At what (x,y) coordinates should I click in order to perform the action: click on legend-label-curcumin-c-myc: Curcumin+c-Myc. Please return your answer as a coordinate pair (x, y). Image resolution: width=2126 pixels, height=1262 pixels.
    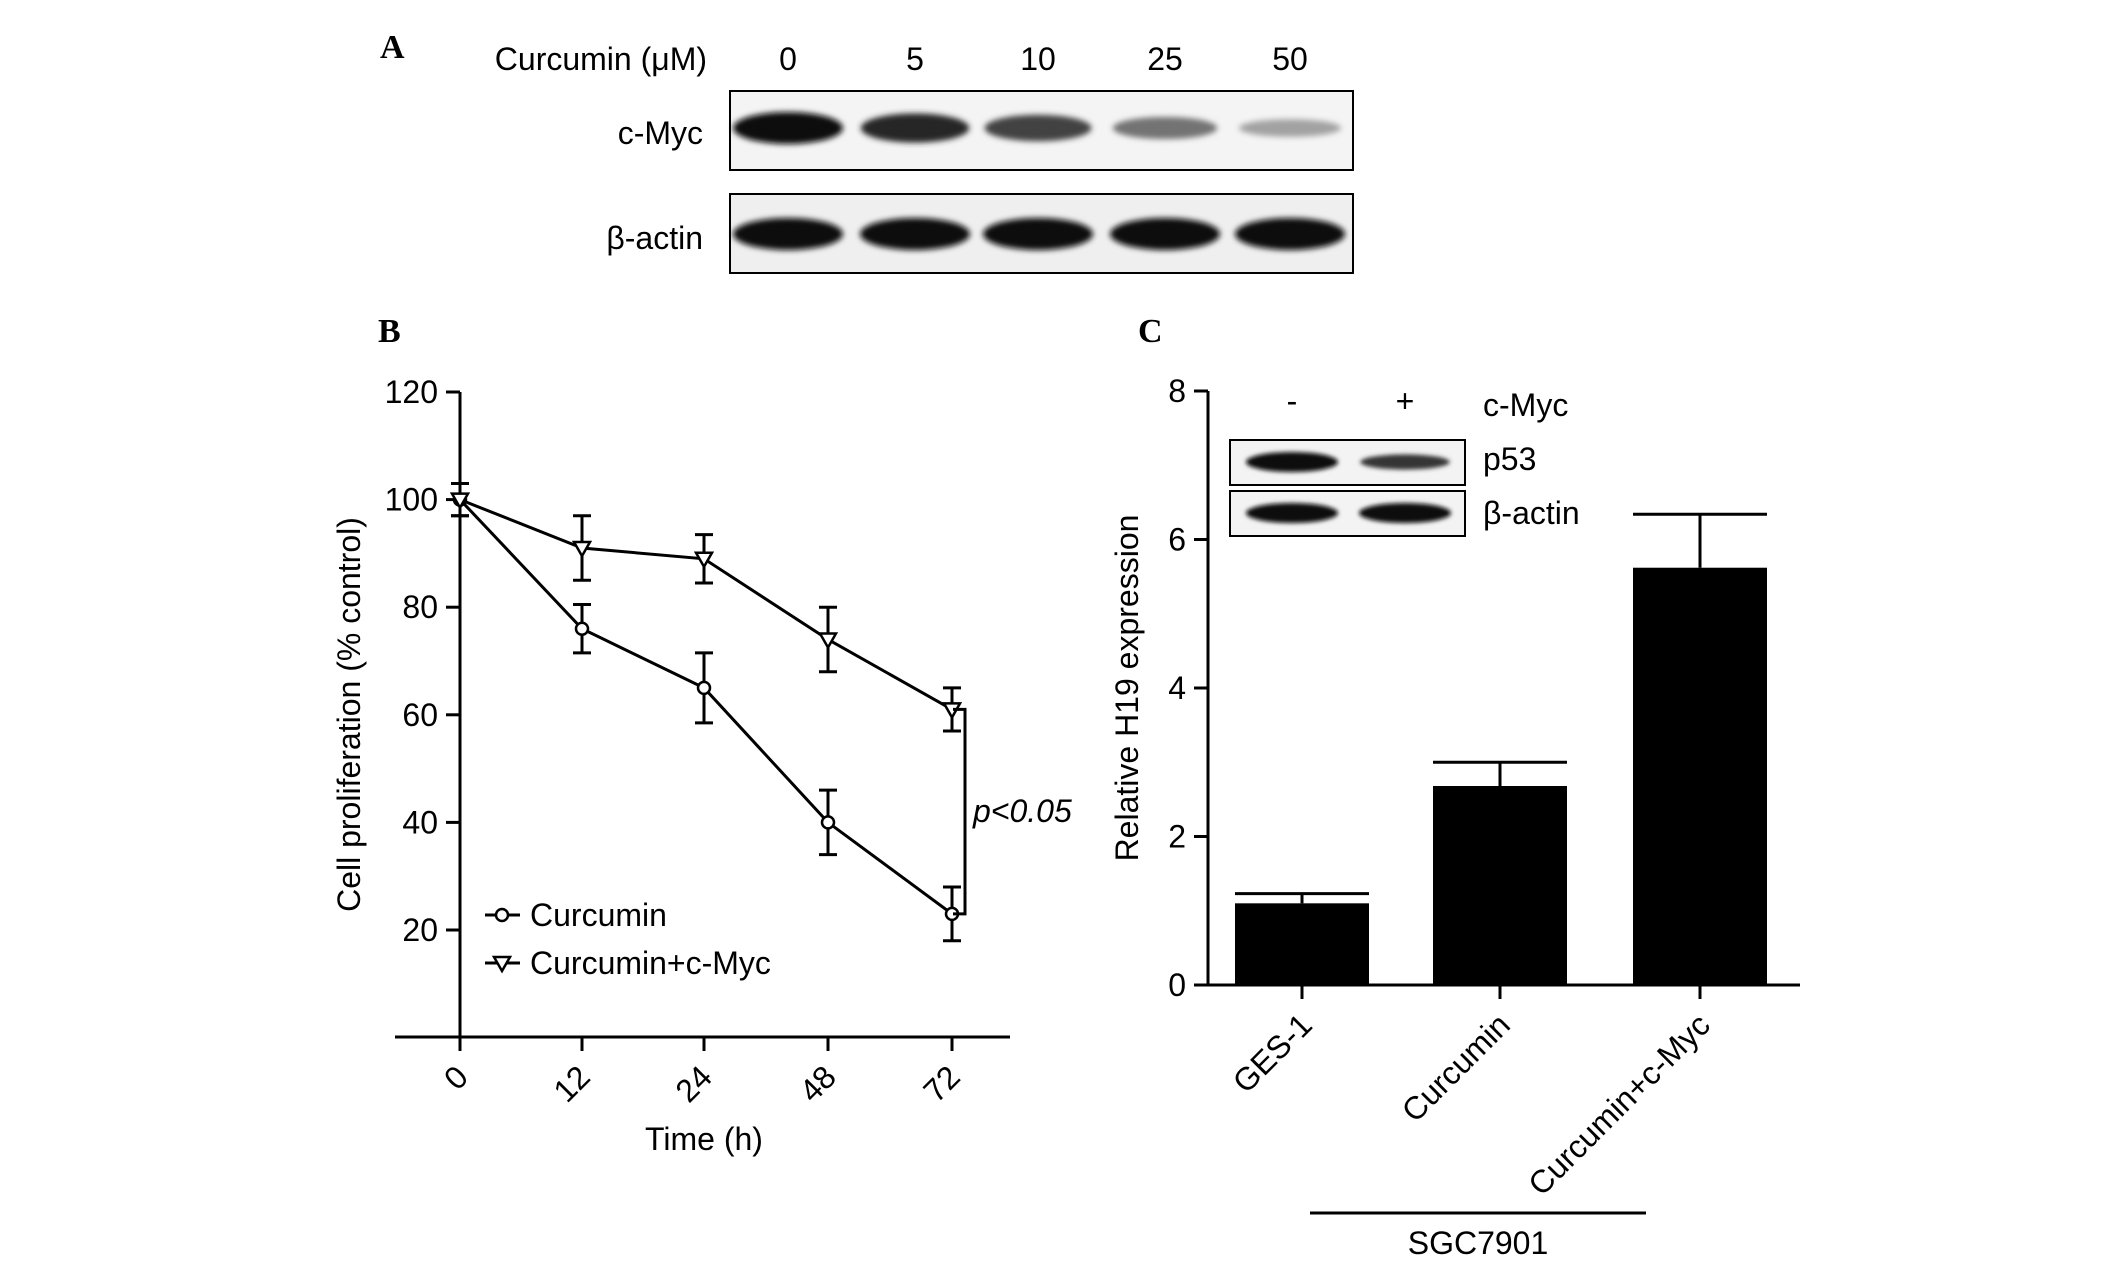
    Looking at the image, I should click on (650, 963).